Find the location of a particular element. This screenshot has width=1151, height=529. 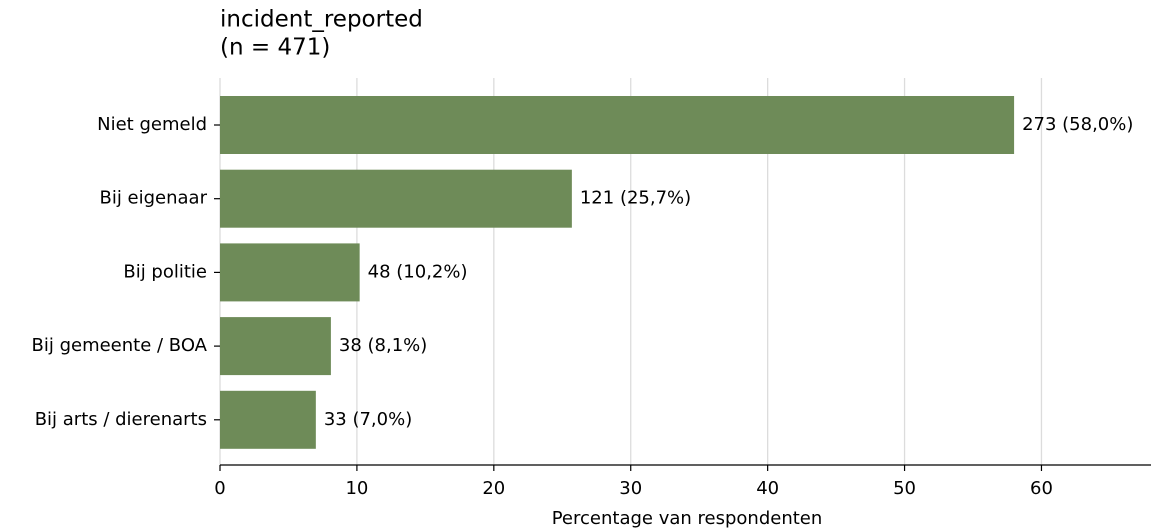

value-label: 48 (10,2%) is located at coordinates (418, 271).